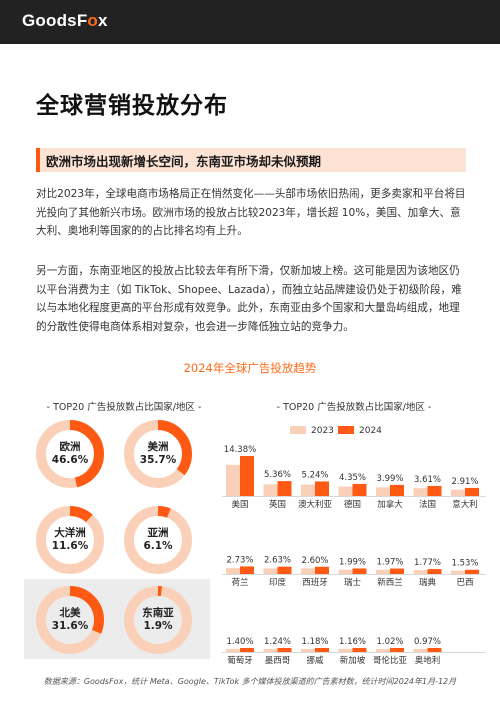 The width and height of the screenshot is (500, 725). I want to click on region-percent: 11.6%, so click(70, 546).